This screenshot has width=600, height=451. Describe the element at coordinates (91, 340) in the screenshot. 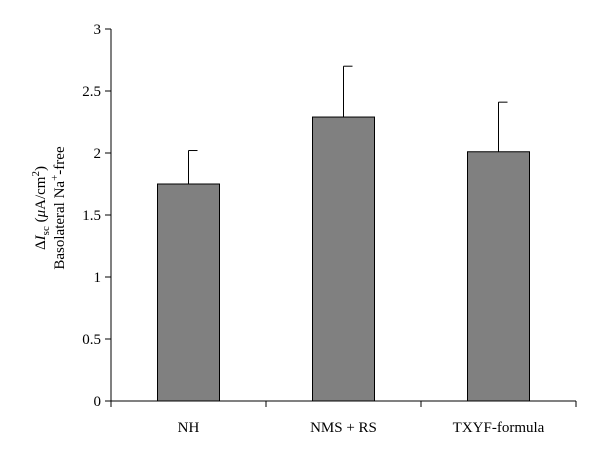

I see `y-tick-label: 0.5` at that location.